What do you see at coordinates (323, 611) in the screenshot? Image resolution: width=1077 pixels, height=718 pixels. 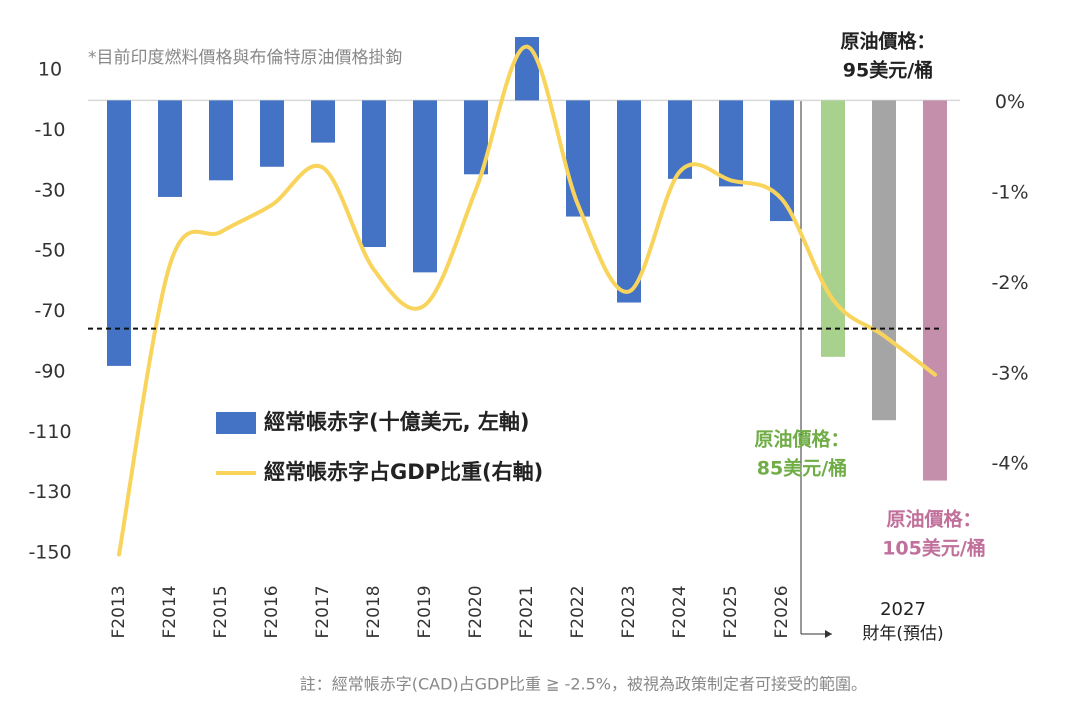 I see `x-tick-label: F2017` at bounding box center [323, 611].